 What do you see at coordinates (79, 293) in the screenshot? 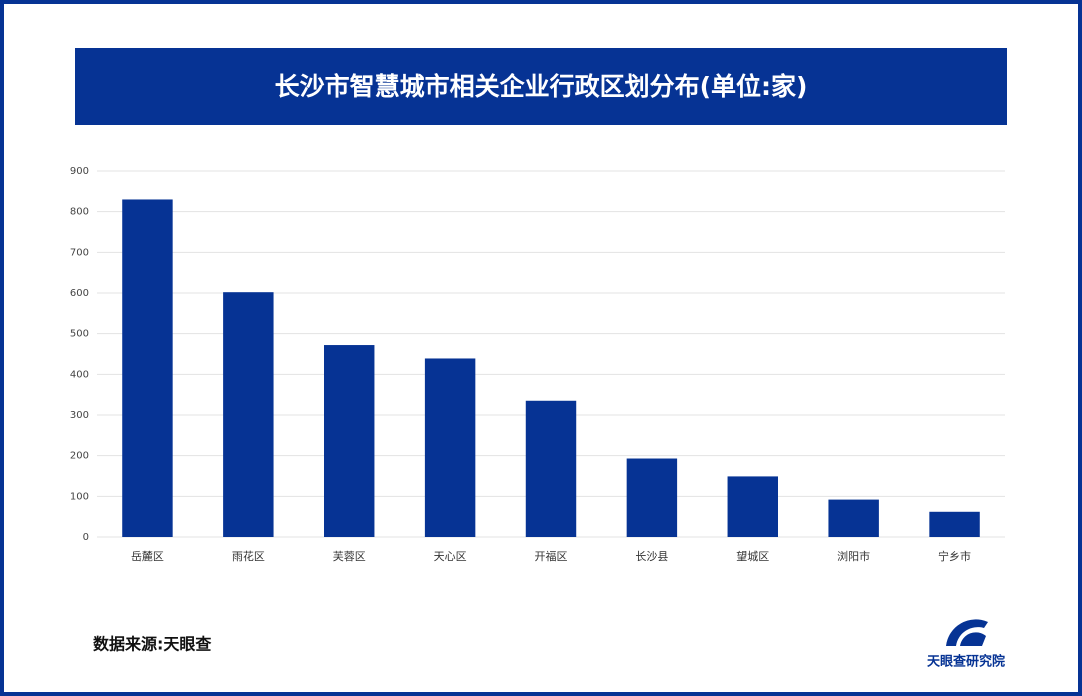
I see `y-tick-label: 600` at bounding box center [79, 293].